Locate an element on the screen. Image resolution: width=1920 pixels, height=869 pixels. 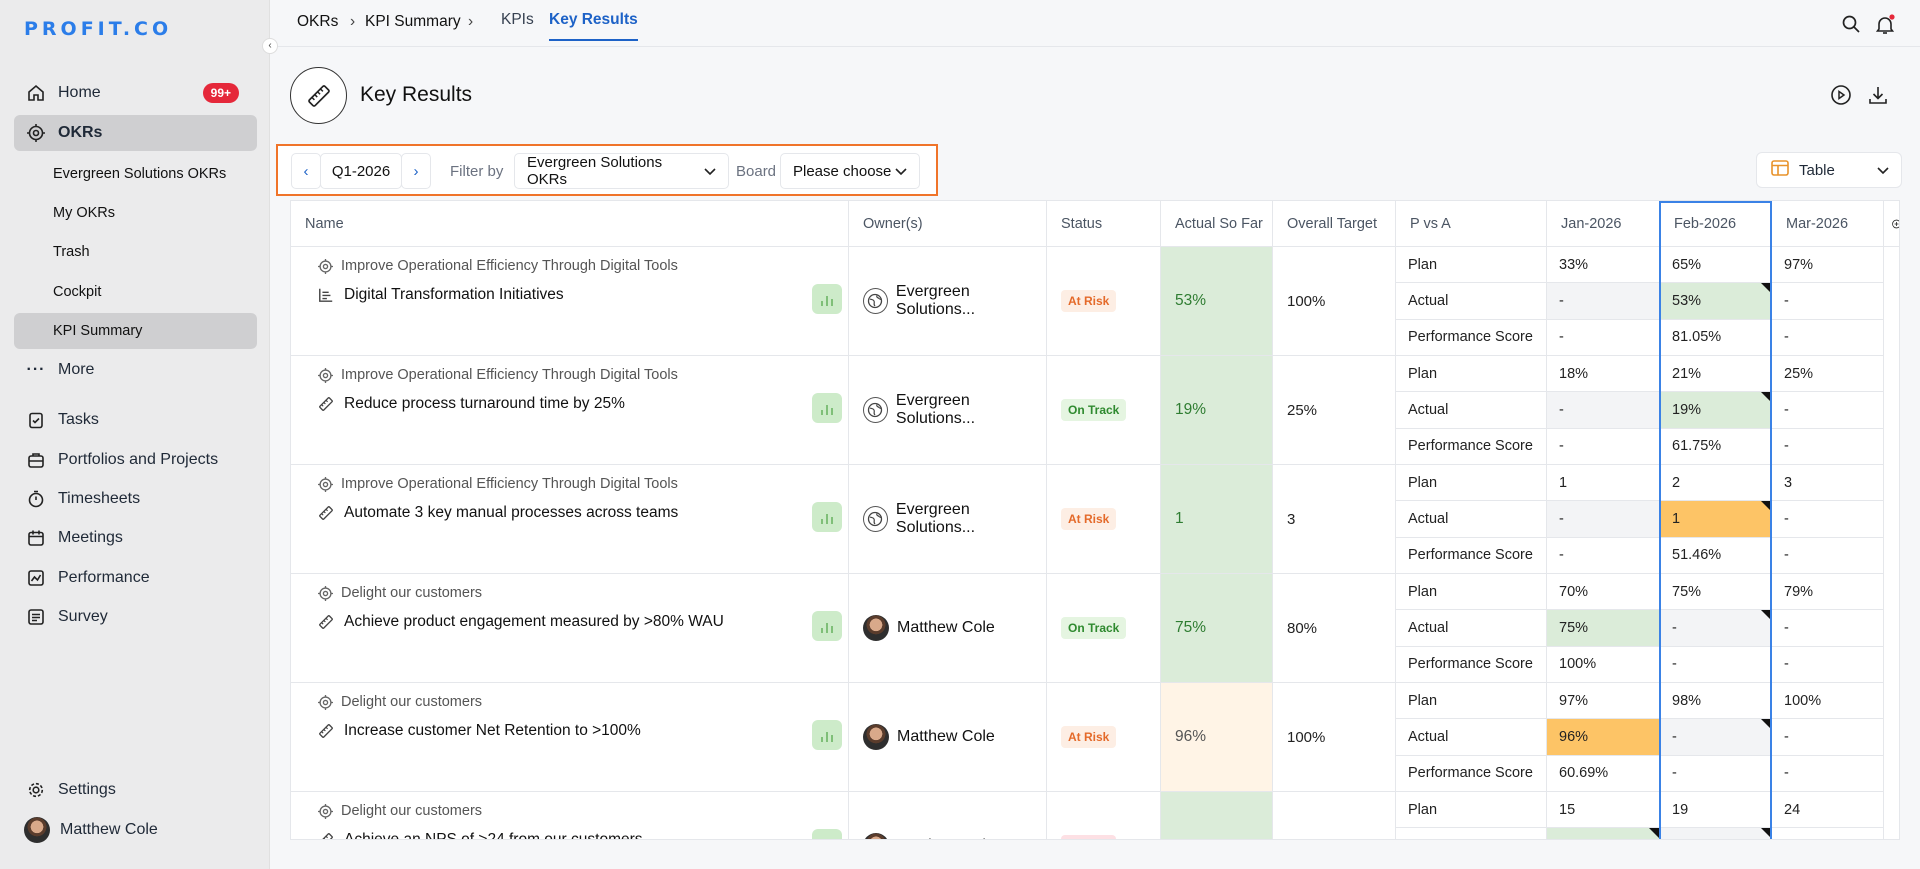
key-result-name: Increase customer Net Retention to >100% is located at coordinates (492, 730).